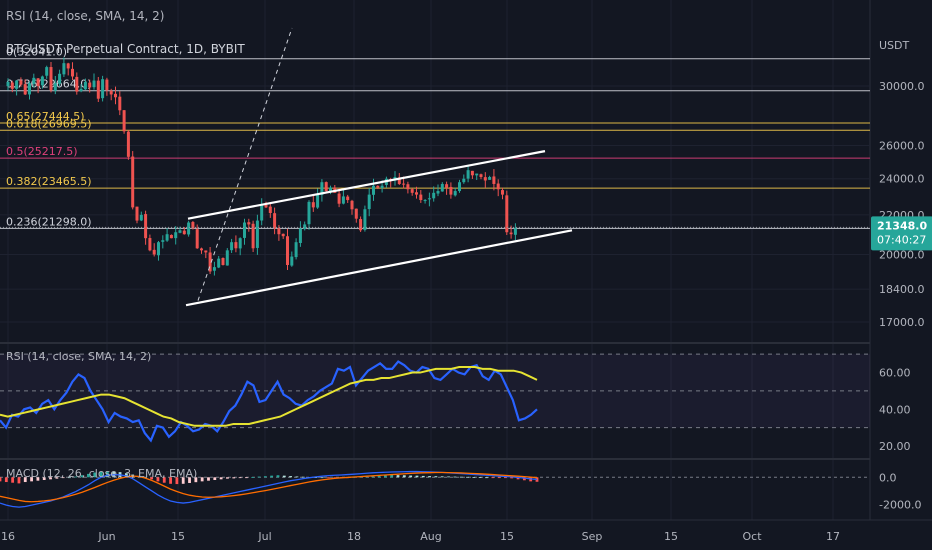  What do you see at coordinates (102, 473) in the screenshot?
I see `macd-pane-title: MACD (12, 26, close, 3, EMA, EMA)` at bounding box center [102, 473].